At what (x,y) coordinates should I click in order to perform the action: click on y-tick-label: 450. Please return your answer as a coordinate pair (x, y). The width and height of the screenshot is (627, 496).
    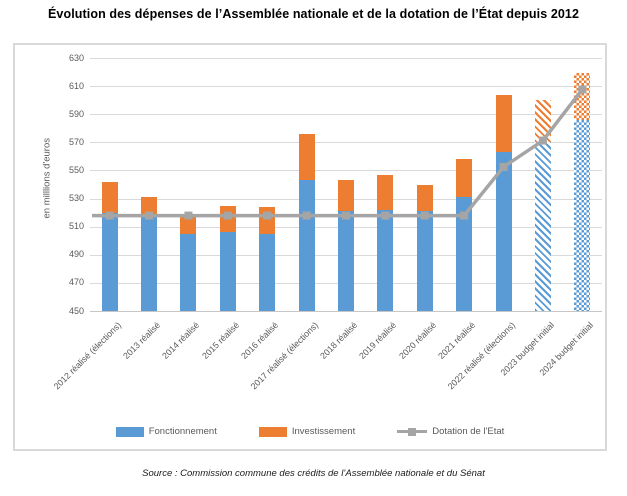
    Looking at the image, I should click on (76, 310).